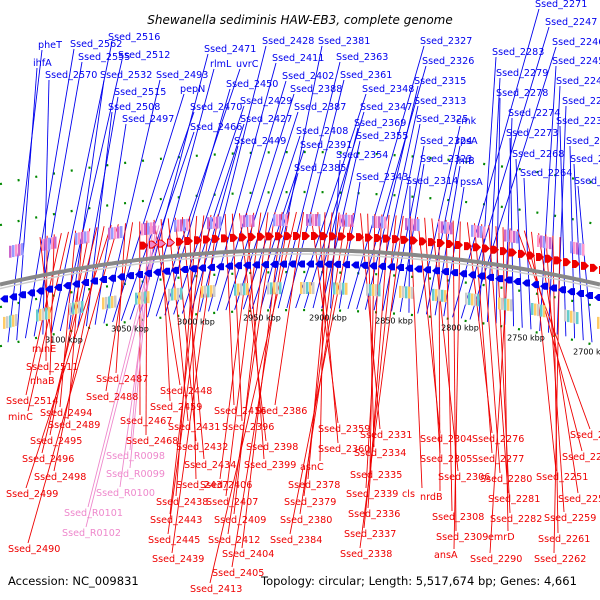  Describe the element at coordinates (42, 63) in the screenshot. I see `forward-gene-label: ihfA` at that location.